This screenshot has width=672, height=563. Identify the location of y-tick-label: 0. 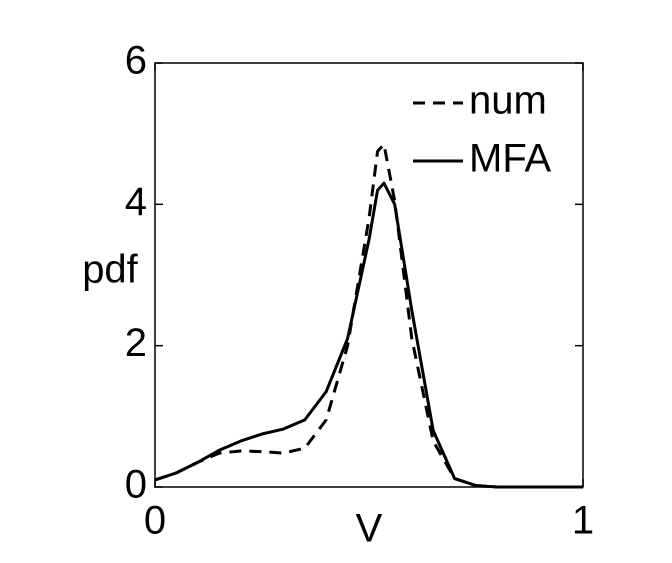
(136, 485).